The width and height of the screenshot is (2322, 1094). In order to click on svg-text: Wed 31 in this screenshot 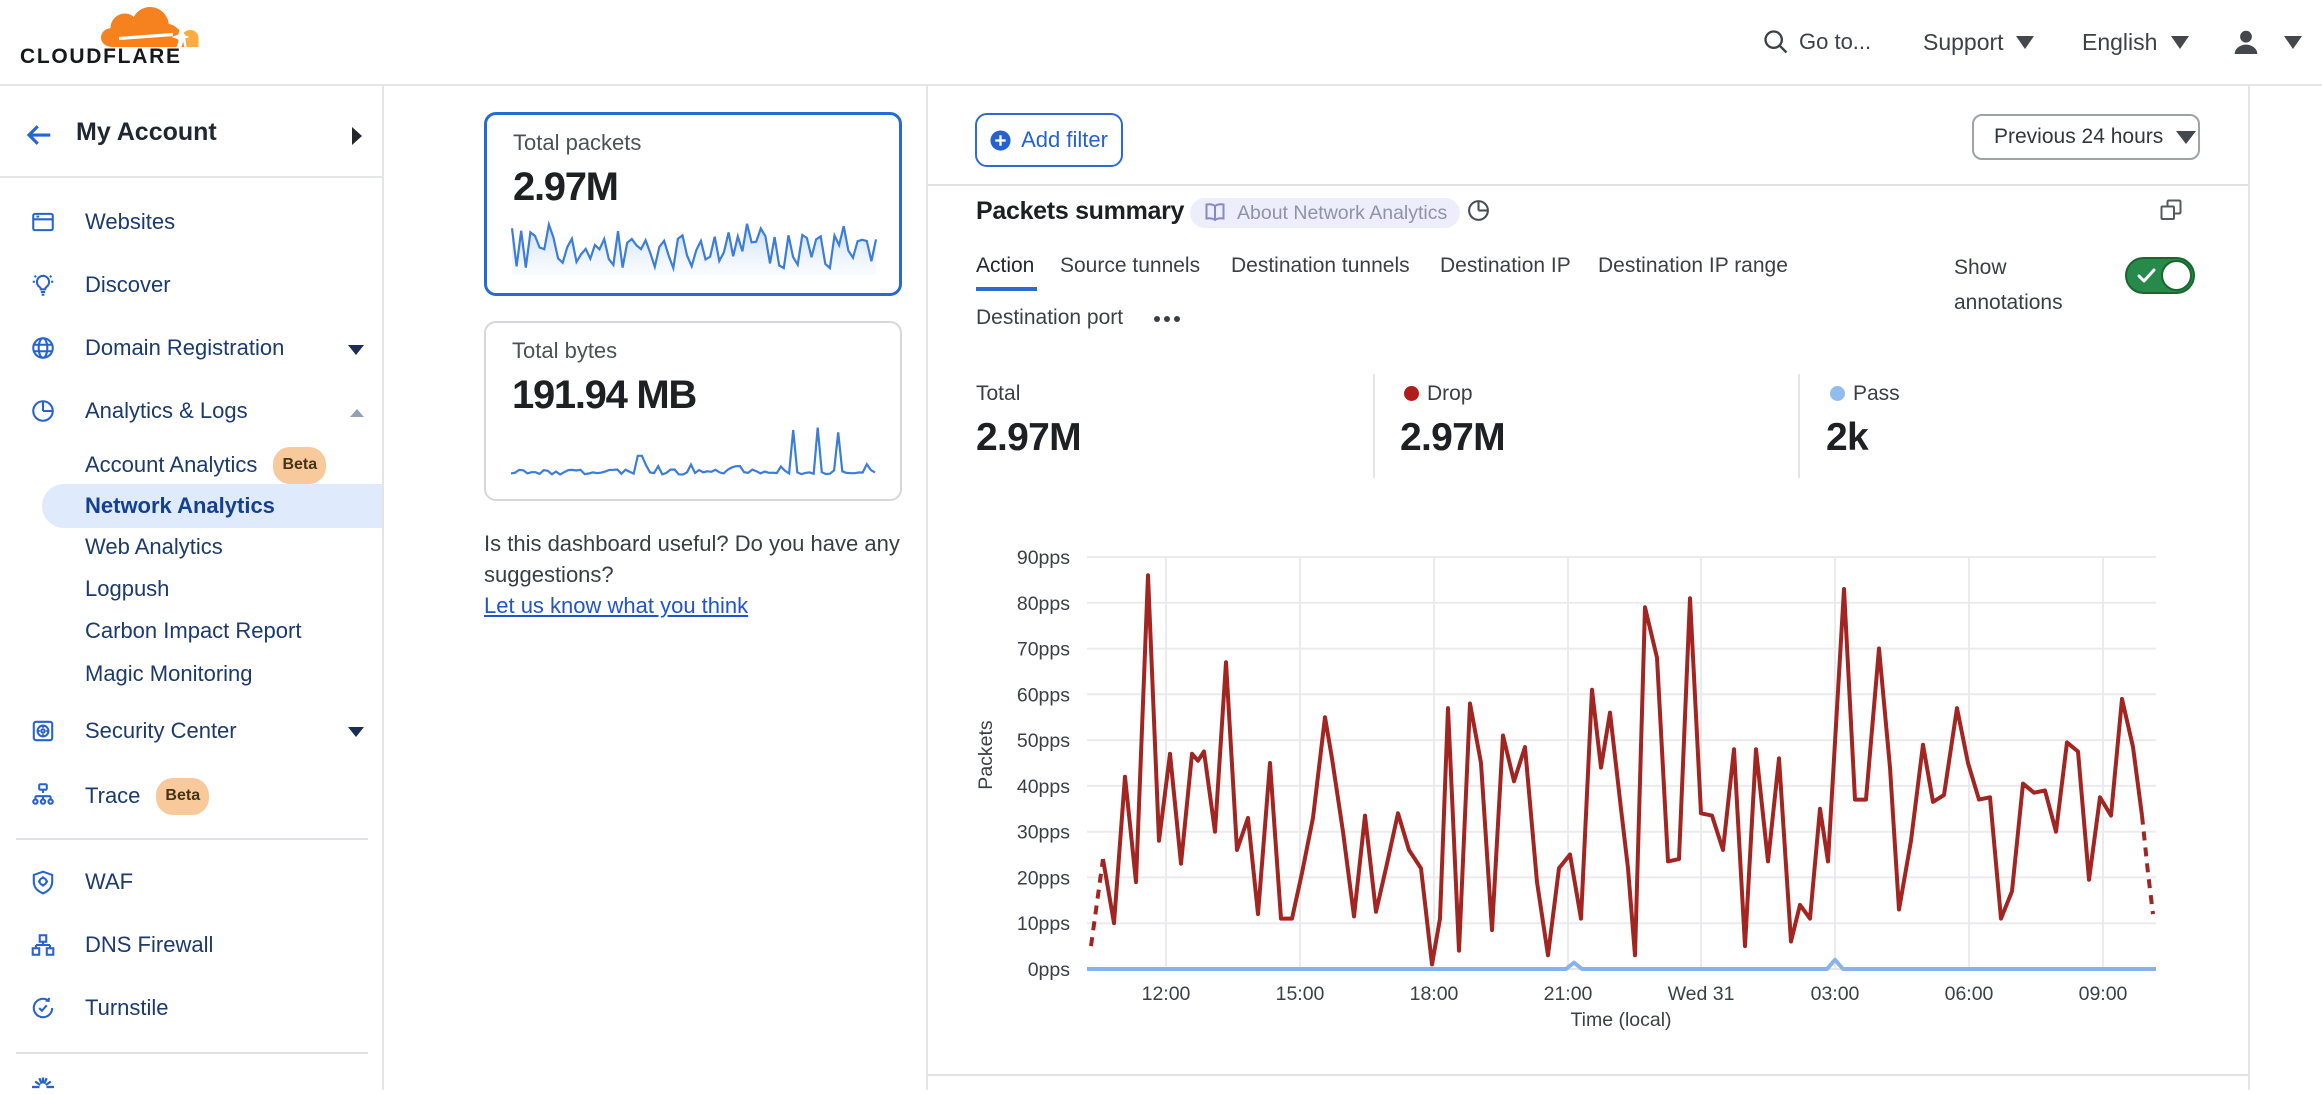, I will do `click(1701, 994)`.